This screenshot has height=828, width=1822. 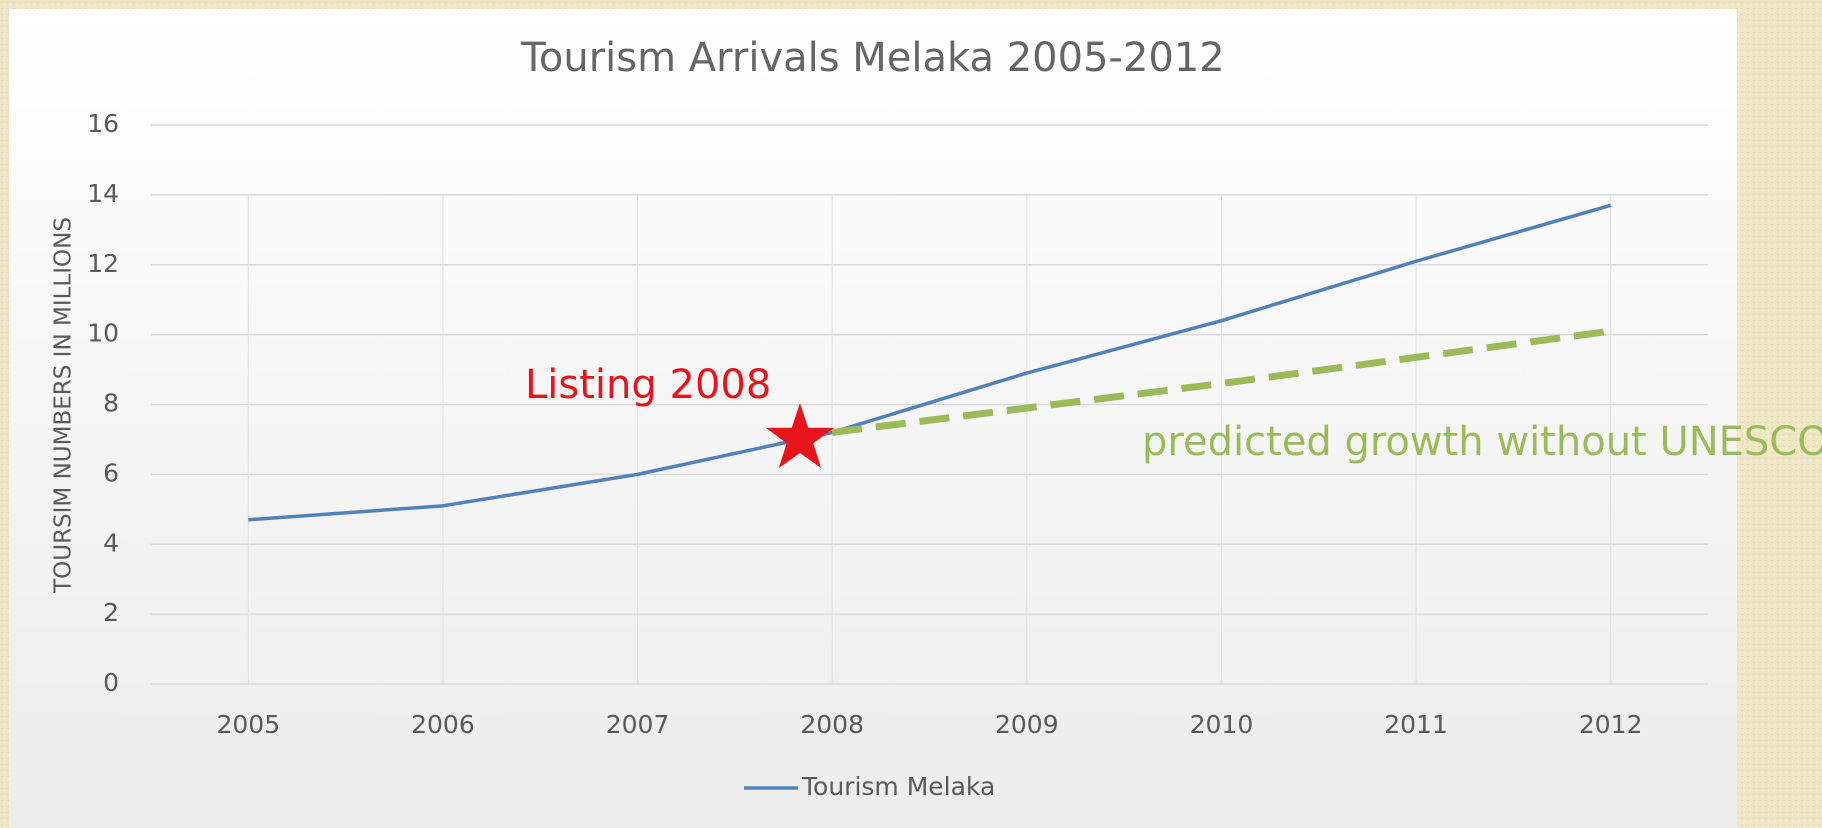 I want to click on x-tick-label: 2007, so click(x=638, y=724).